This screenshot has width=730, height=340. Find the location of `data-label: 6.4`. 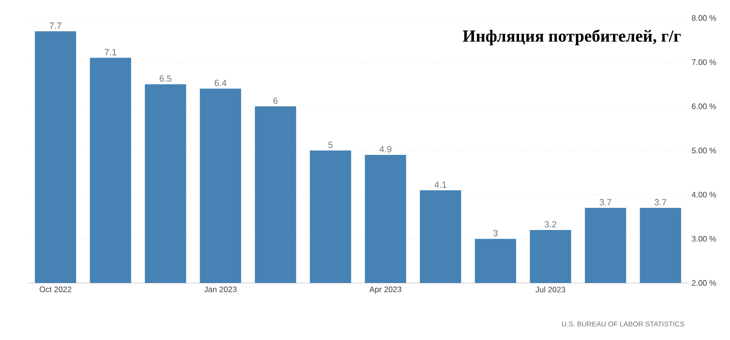

data-label: 6.4 is located at coordinates (220, 83).